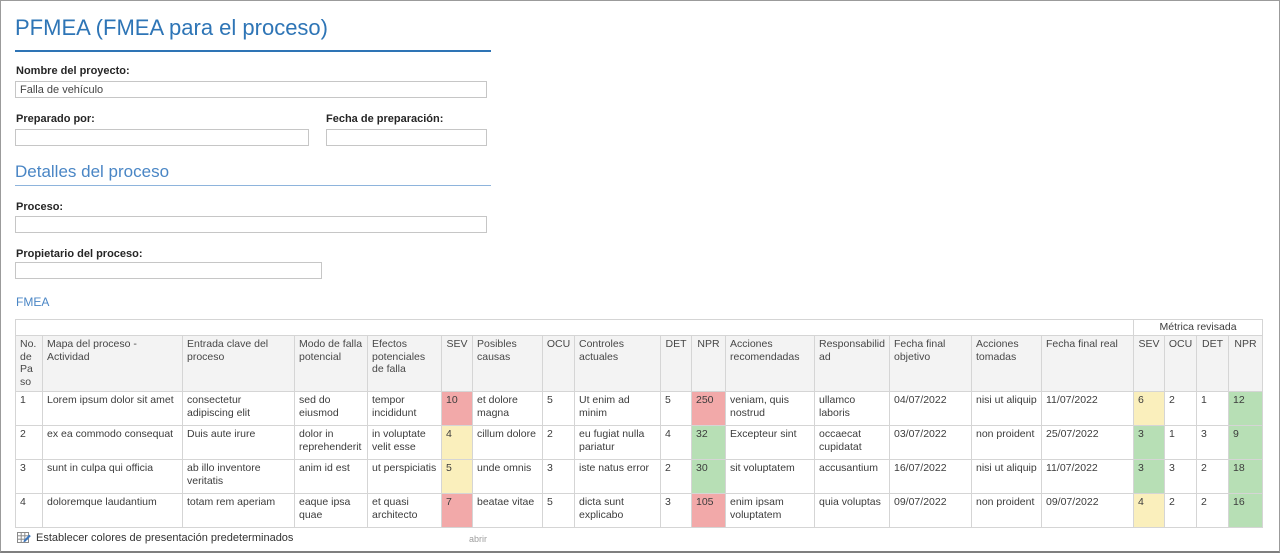  Describe the element at coordinates (404, 476) in the screenshot. I see `cell: ut perspiciatis` at that location.